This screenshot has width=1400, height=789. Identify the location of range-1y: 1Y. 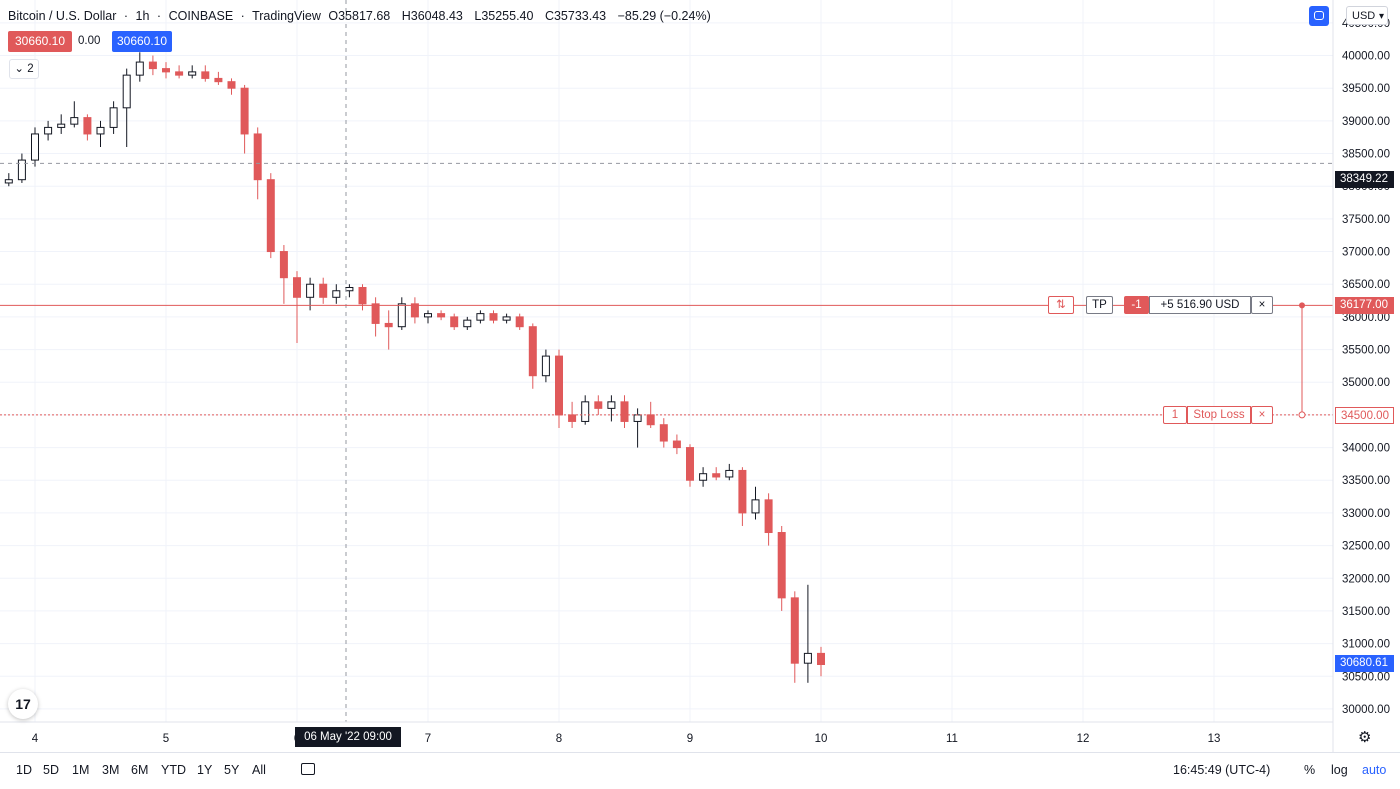
(205, 770).